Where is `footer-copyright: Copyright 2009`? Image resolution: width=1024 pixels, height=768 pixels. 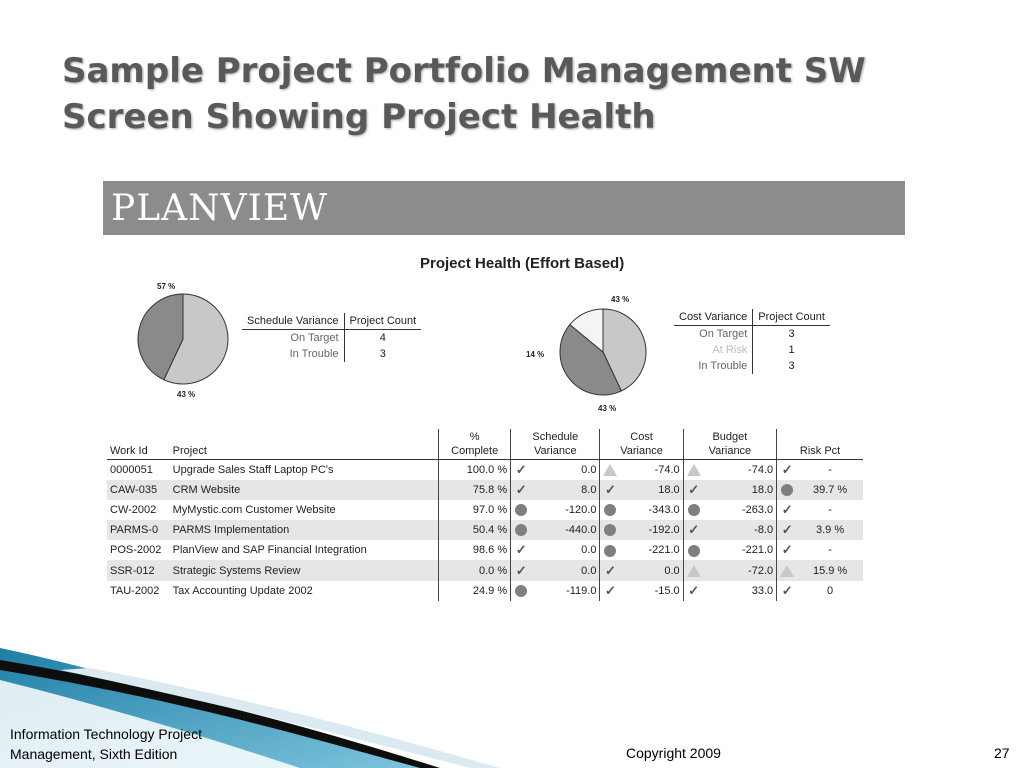
footer-copyright: Copyright 2009 is located at coordinates (673, 753).